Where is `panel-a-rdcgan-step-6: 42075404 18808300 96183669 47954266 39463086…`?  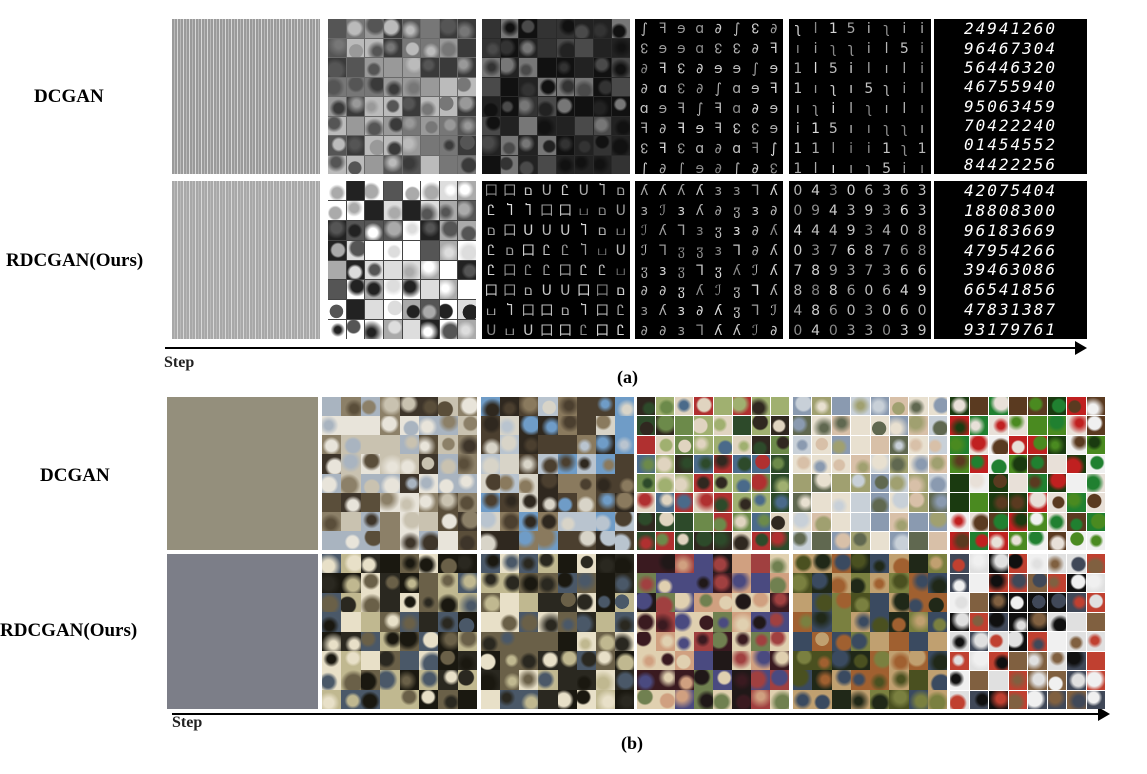 panel-a-rdcgan-step-6: 42075404 18808300 96183669 47954266 39463086… is located at coordinates (1010, 260).